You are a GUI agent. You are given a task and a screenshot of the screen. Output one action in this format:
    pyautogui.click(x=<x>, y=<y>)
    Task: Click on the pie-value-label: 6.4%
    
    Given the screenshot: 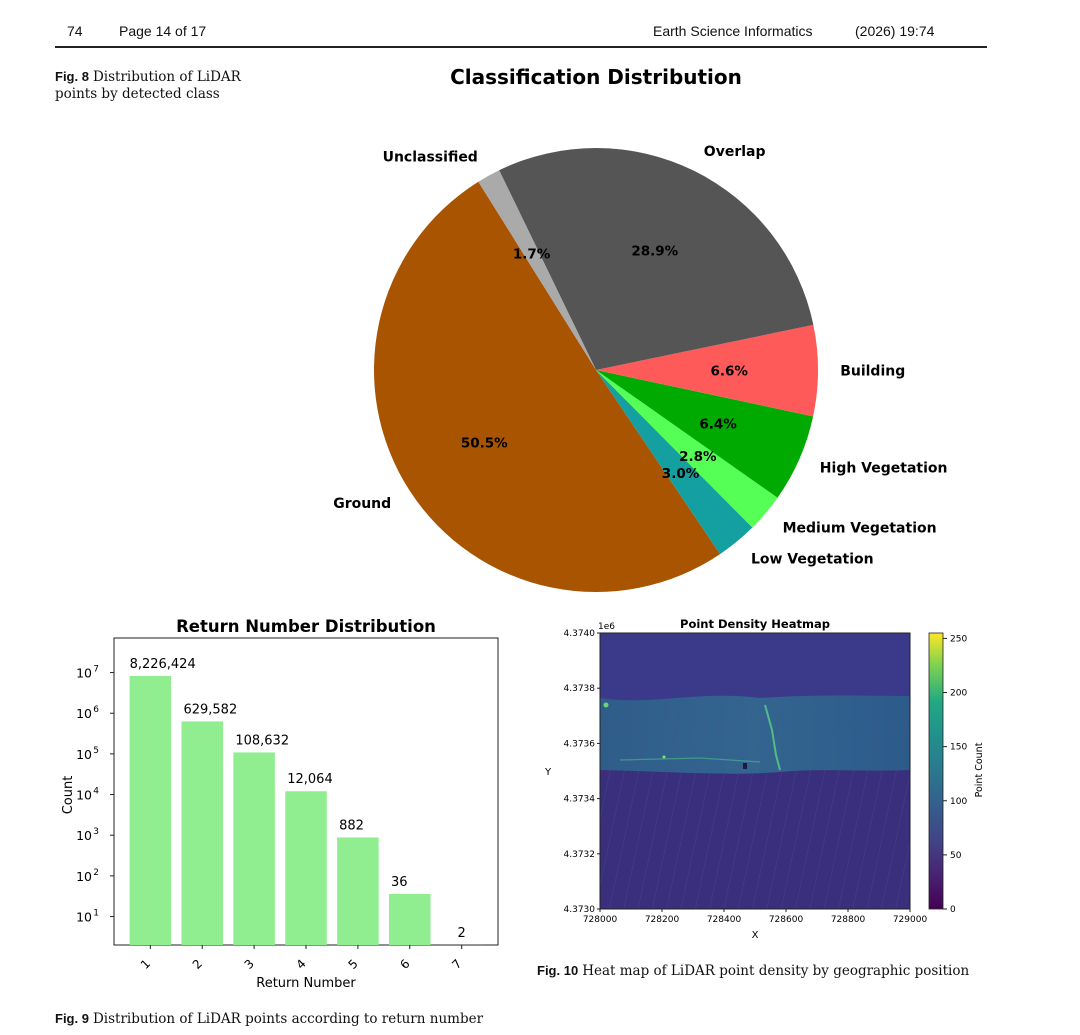 What is the action you would take?
    pyautogui.click(x=718, y=424)
    